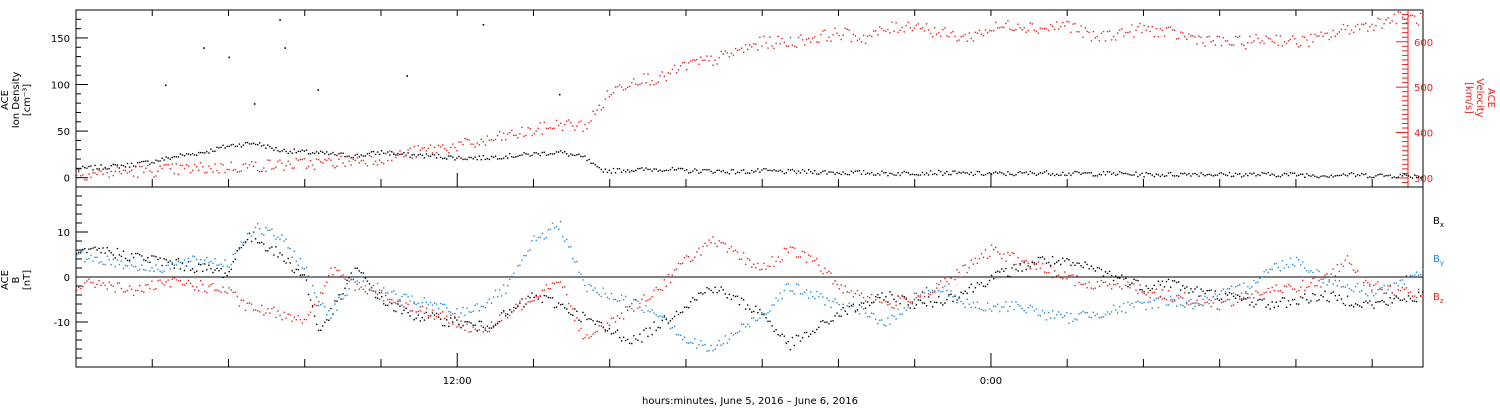 The height and width of the screenshot is (410, 1500). I want to click on legend-bx-sub: x, so click(1442, 225).